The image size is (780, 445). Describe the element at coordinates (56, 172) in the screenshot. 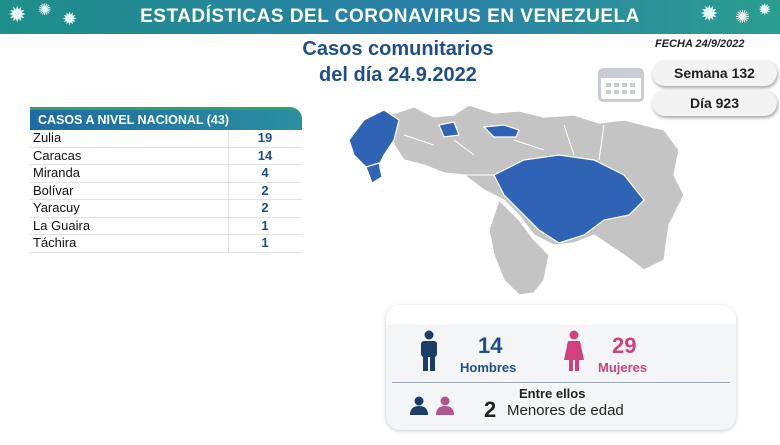

I see `state-name: Miranda` at that location.